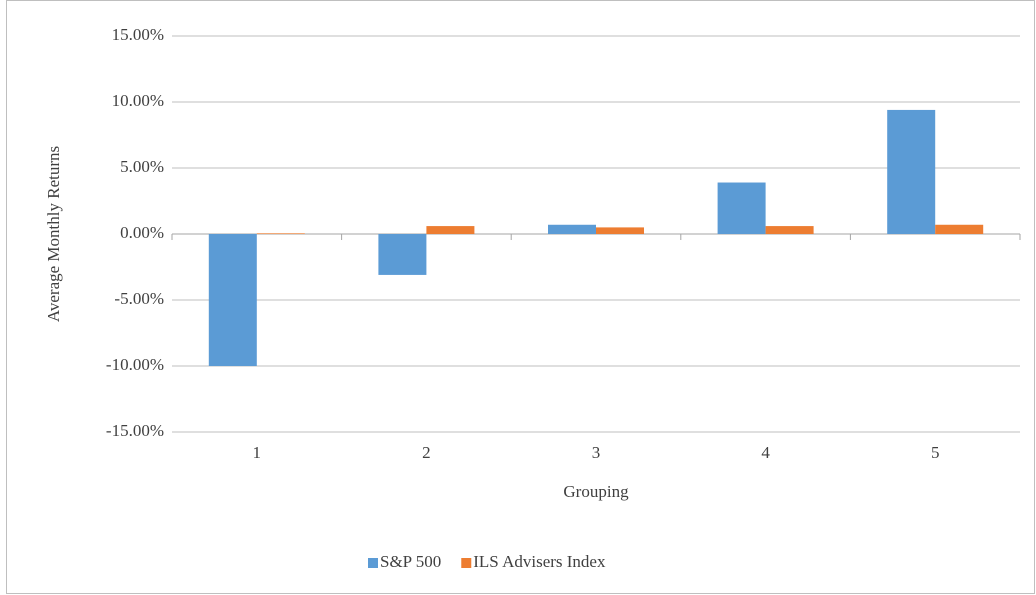 The height and width of the screenshot is (595, 1036). I want to click on x-tick-label: 1, so click(257, 452).